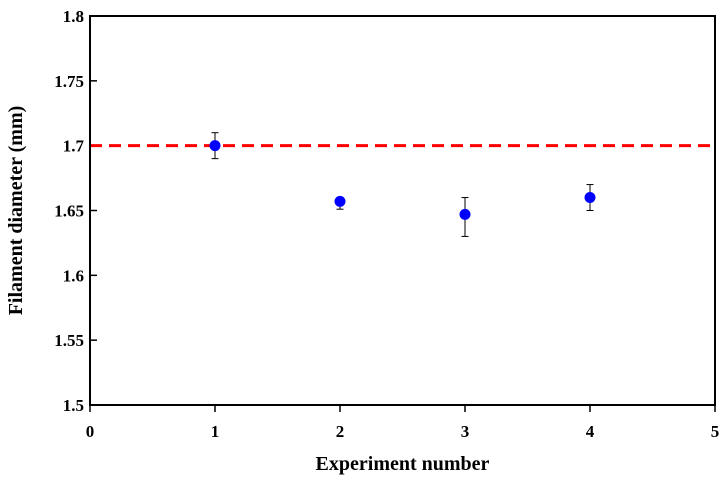 Image resolution: width=728 pixels, height=480 pixels. What do you see at coordinates (715, 431) in the screenshot?
I see `x-tick-label: 5` at bounding box center [715, 431].